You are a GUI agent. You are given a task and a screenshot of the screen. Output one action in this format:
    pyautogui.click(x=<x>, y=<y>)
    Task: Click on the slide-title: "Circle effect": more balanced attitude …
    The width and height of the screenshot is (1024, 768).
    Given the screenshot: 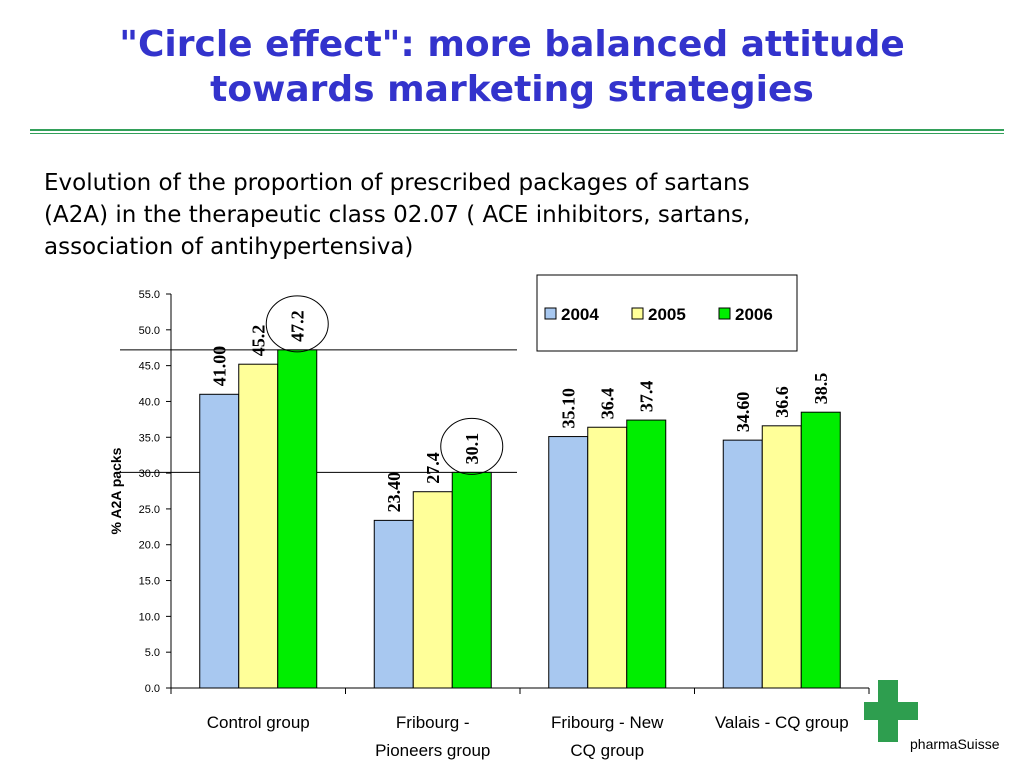 What is the action you would take?
    pyautogui.click(x=512, y=67)
    